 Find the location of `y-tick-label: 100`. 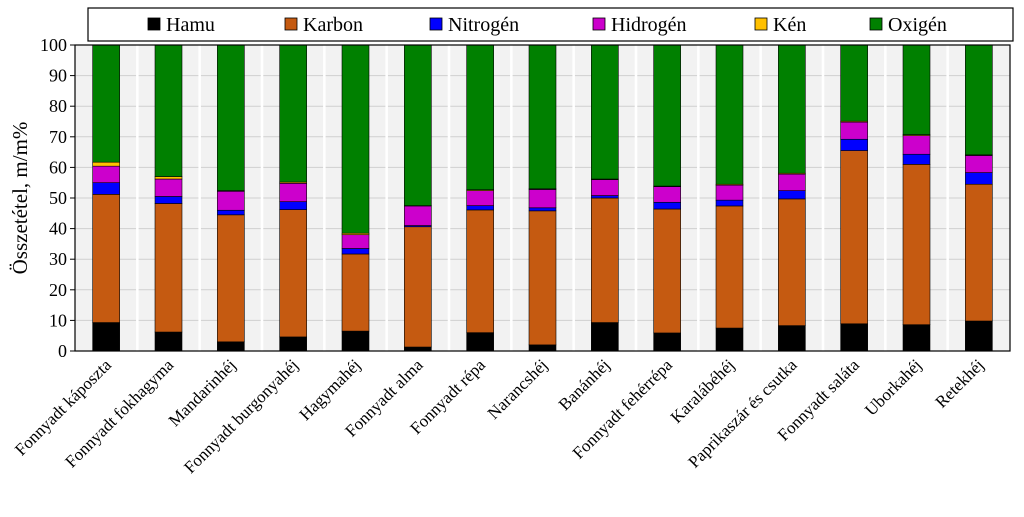

y-tick-label: 100 is located at coordinates (53, 45).